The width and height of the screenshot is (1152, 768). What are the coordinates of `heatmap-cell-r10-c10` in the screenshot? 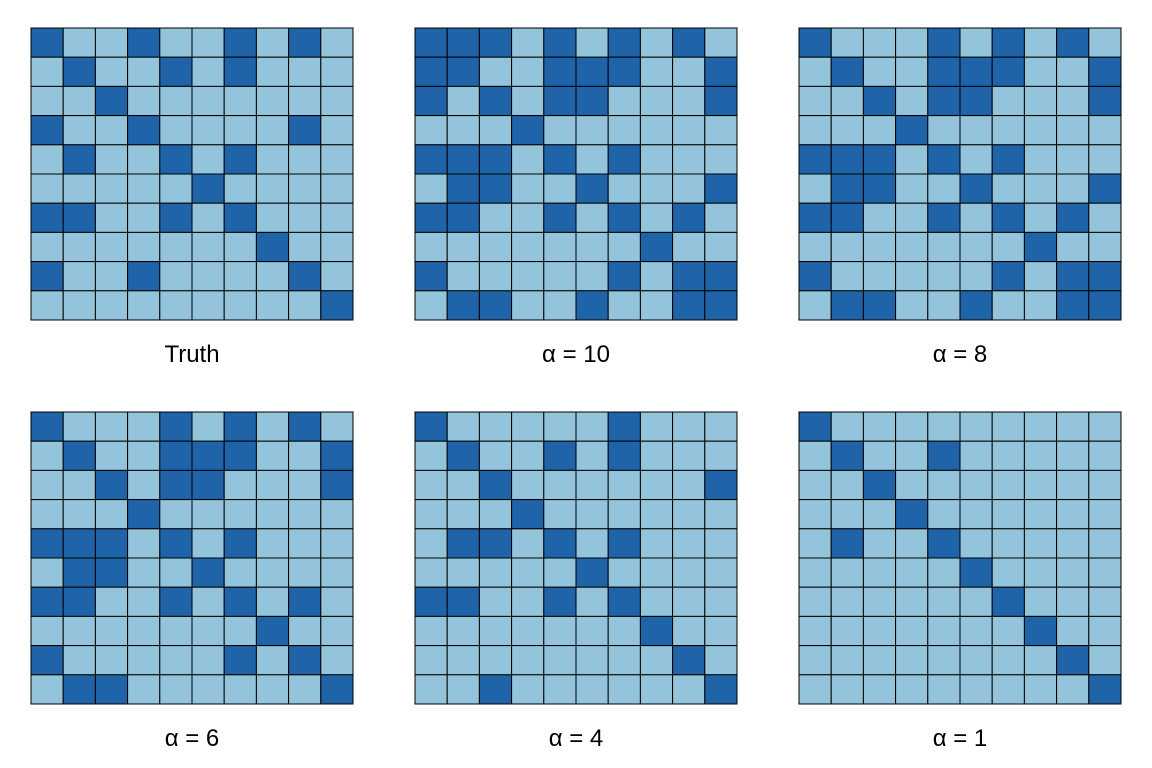 It's located at (721, 689).